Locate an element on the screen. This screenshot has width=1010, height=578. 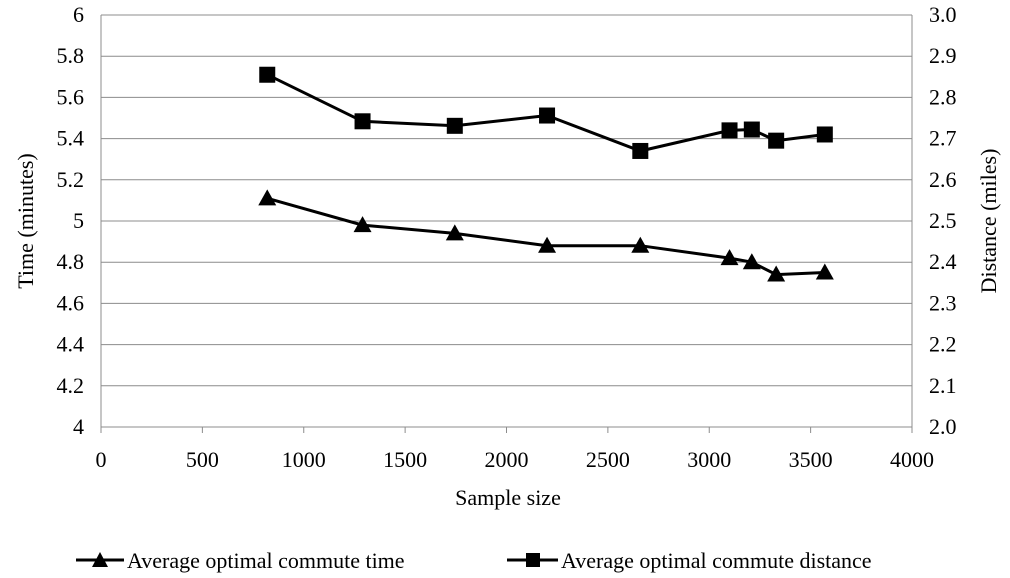
y-right-tick-label: 2.0 is located at coordinates (943, 426).